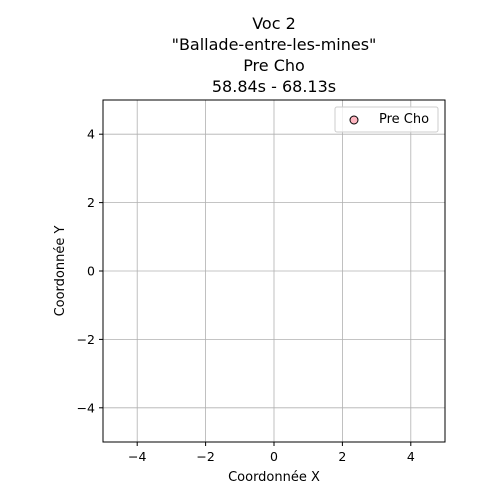 Image resolution: width=500 pixels, height=500 pixels. What do you see at coordinates (274, 44) in the screenshot?
I see `chart-title-line: "Ballade-entre-les-mines"` at bounding box center [274, 44].